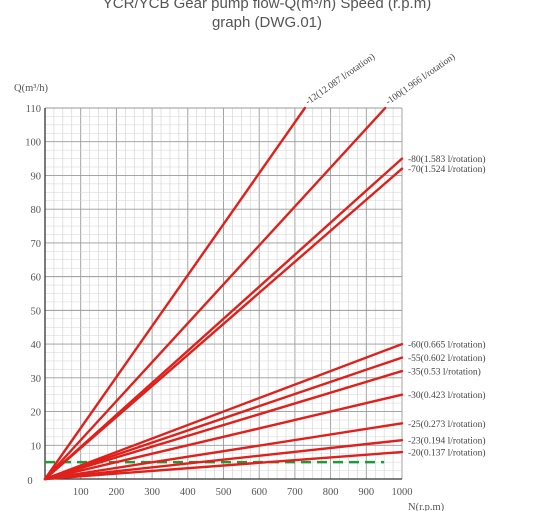 The image size is (534, 511). I want to click on y-tick-label: 80, so click(36, 210).